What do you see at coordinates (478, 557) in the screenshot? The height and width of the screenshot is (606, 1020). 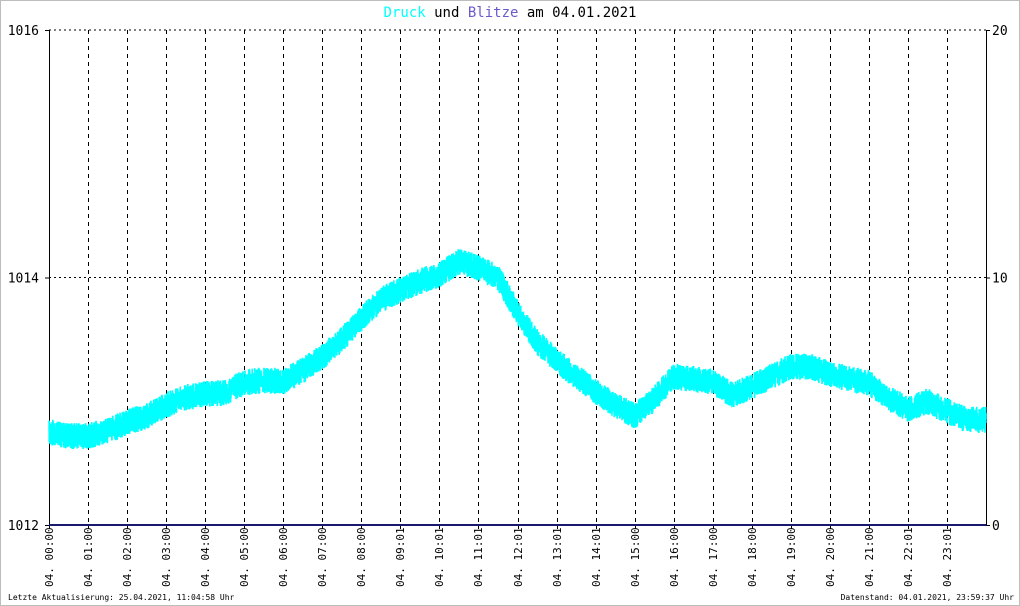 I see `x-tick-label: 04. 11:01` at bounding box center [478, 557].